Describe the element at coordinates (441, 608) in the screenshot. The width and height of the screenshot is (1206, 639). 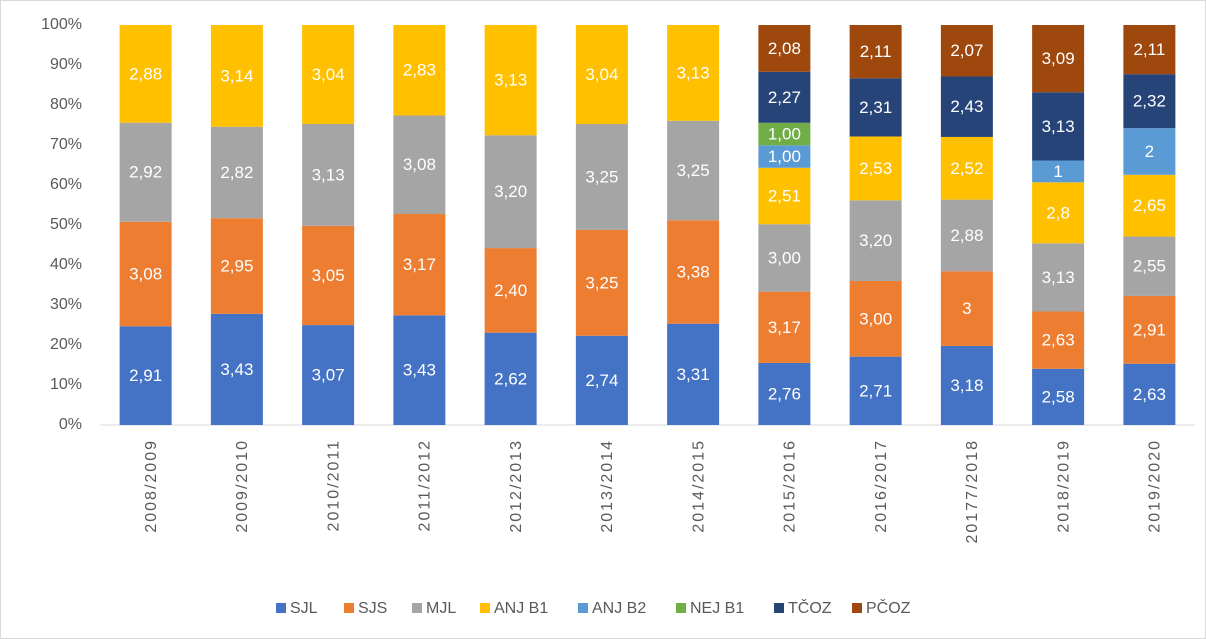
I see `legend-label: MJL` at that location.